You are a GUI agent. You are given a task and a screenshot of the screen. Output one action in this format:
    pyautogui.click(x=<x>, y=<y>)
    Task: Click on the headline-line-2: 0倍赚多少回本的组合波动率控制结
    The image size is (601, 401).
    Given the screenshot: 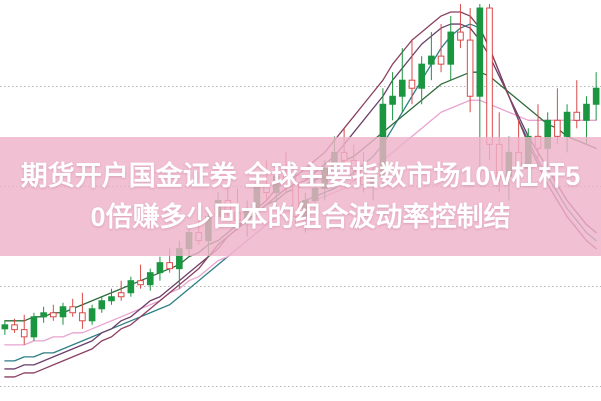 What is the action you would take?
    pyautogui.click(x=300, y=216)
    